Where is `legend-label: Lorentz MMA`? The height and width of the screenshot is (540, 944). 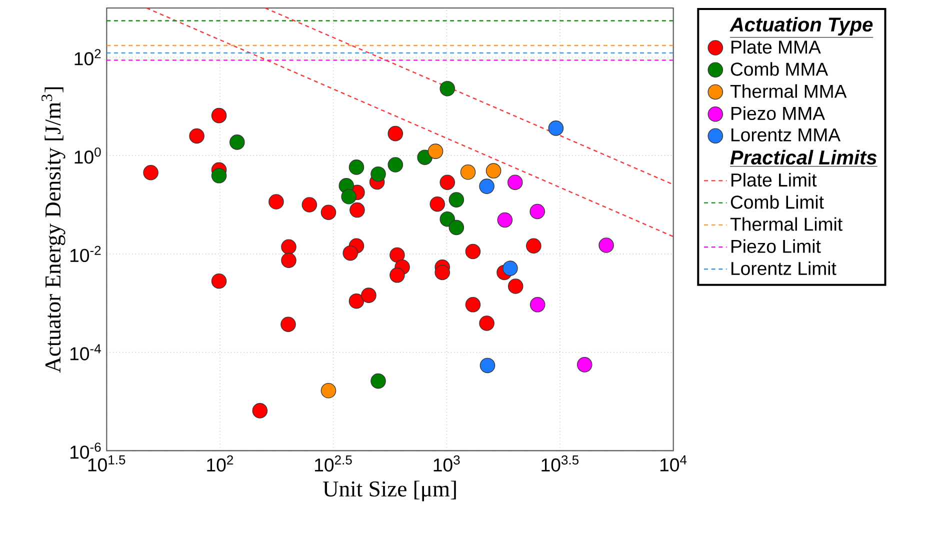
legend-label: Lorentz MMA is located at coordinates (786, 135).